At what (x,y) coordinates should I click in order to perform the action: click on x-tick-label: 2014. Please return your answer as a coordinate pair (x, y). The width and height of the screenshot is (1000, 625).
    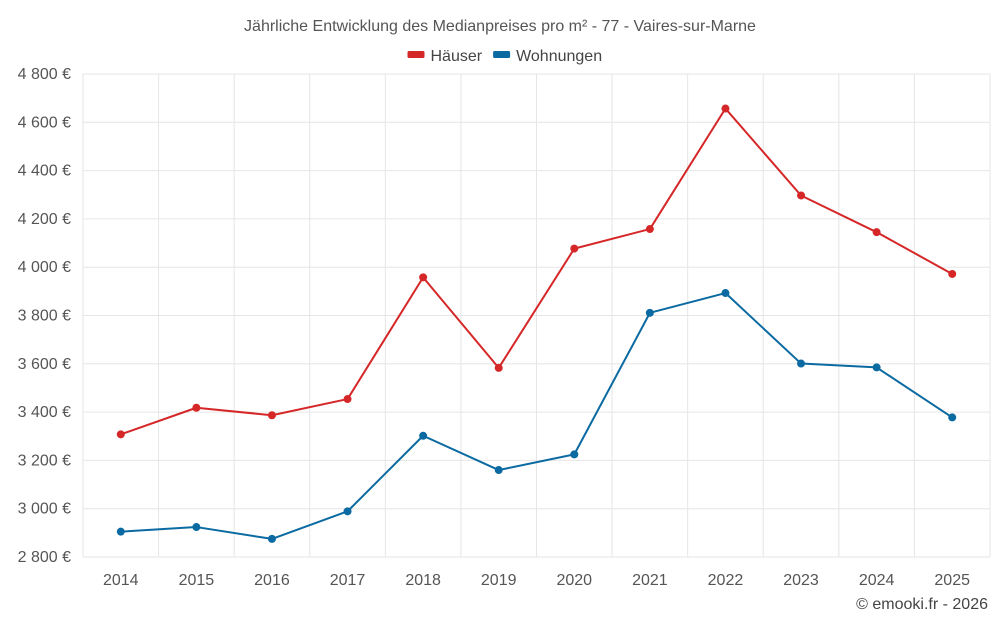
    Looking at the image, I should click on (121, 580).